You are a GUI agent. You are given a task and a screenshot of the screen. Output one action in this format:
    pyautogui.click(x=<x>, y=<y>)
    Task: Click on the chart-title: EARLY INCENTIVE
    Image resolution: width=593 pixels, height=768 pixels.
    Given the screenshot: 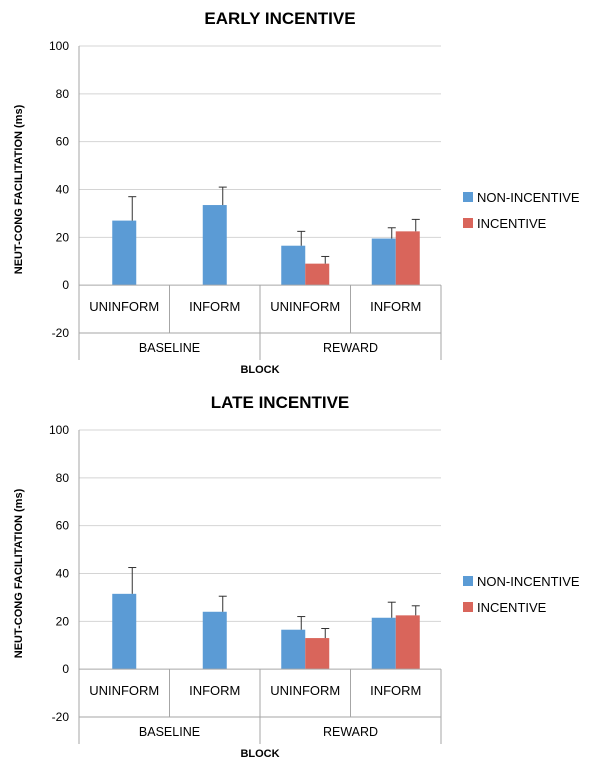 What is the action you would take?
    pyautogui.click(x=279, y=18)
    